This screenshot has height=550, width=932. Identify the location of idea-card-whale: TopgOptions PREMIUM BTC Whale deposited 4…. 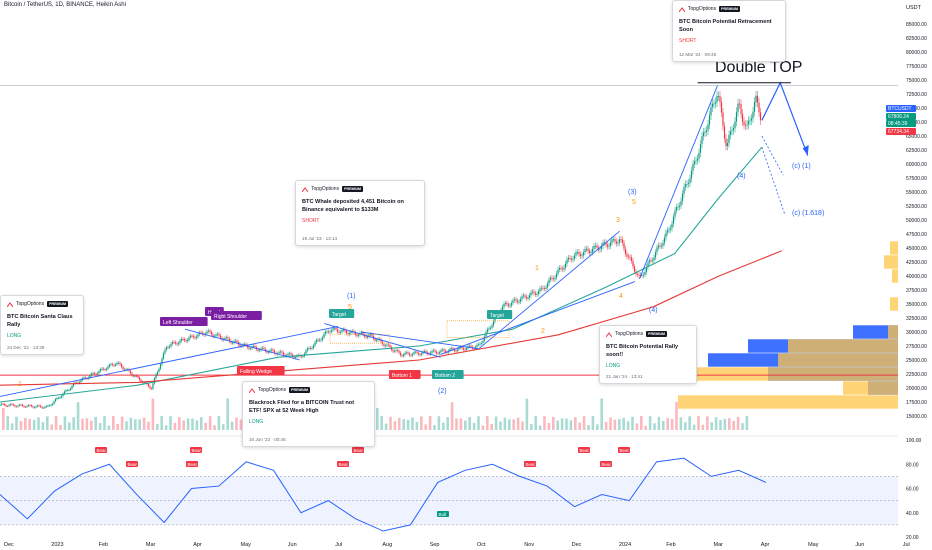
(360, 213).